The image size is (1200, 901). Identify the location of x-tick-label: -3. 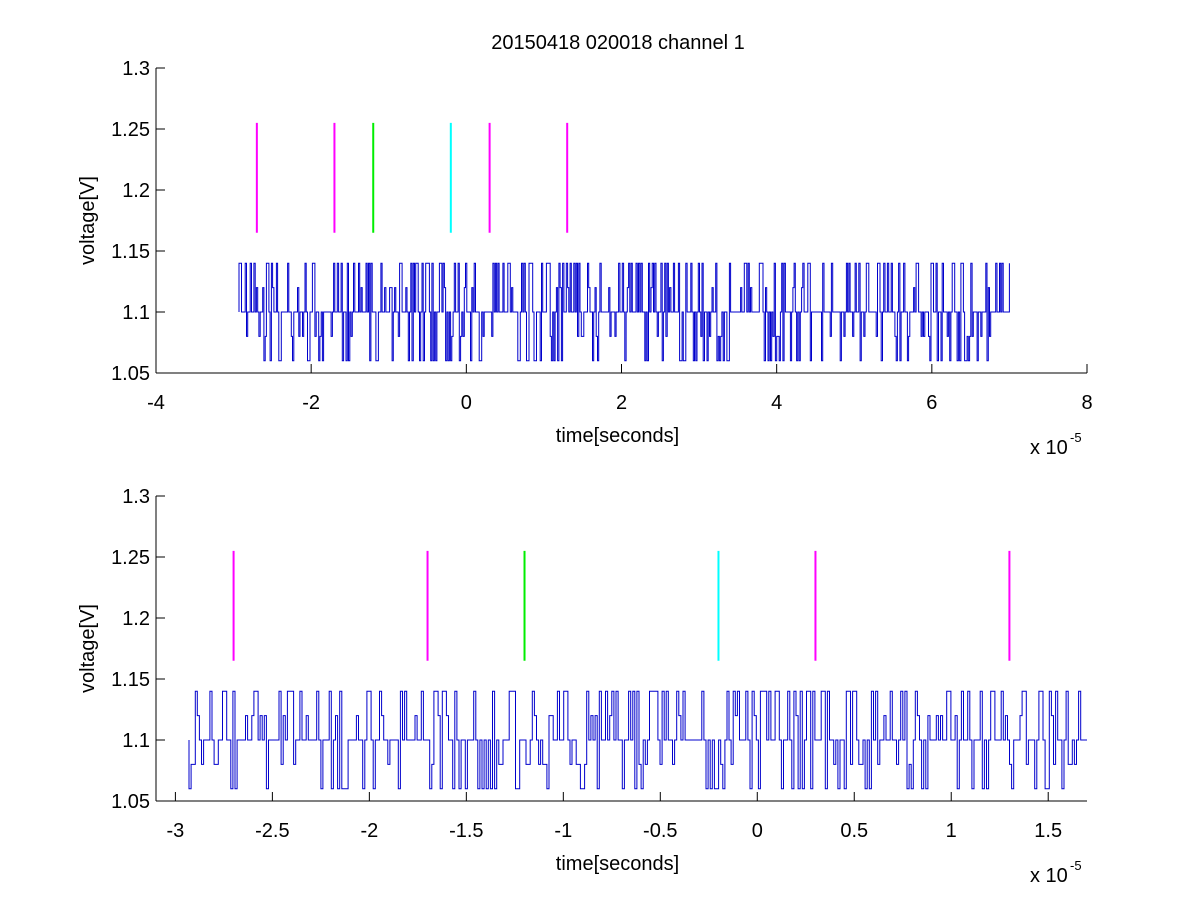
(175, 831).